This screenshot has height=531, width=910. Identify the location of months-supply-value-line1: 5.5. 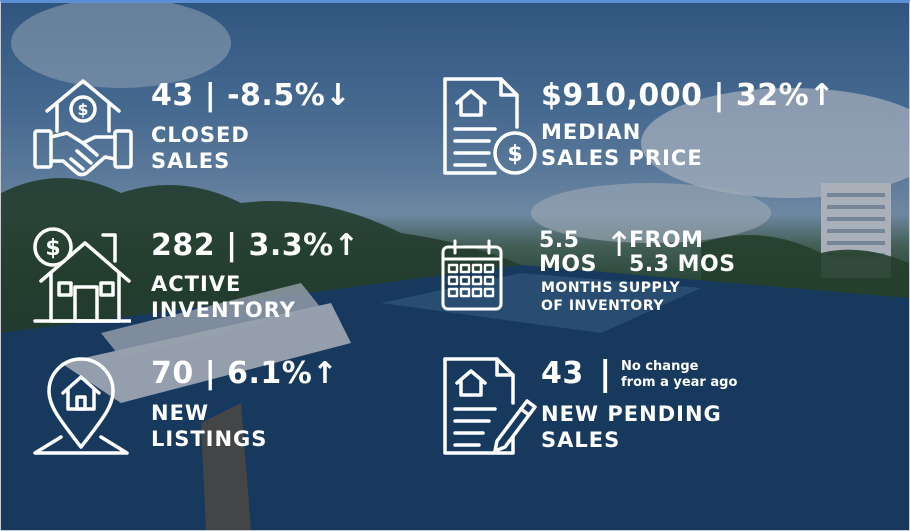
(559, 240).